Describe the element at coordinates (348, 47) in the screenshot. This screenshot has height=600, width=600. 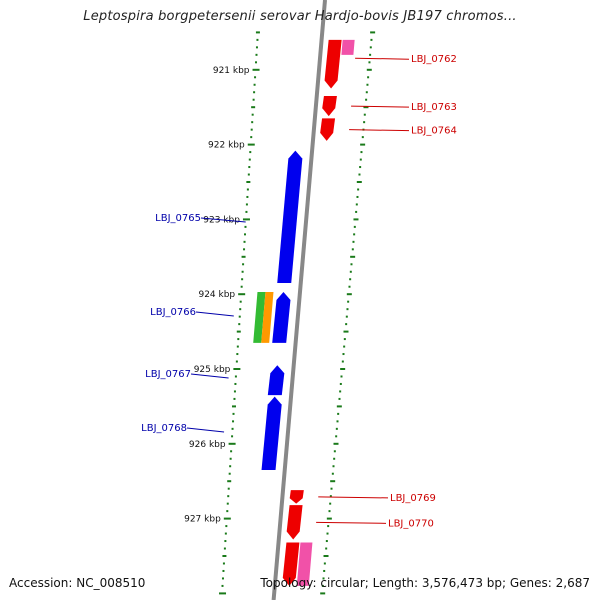
I see `pink-feature` at that location.